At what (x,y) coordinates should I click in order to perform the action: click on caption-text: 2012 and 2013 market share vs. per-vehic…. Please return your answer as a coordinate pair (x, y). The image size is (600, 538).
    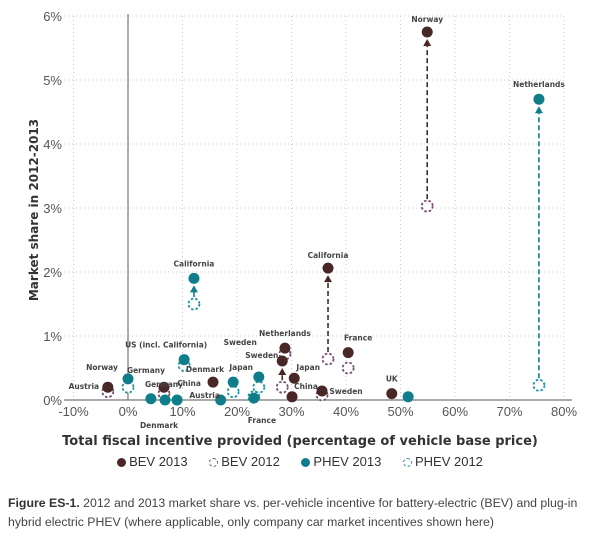
    Looking at the image, I should click on (293, 512).